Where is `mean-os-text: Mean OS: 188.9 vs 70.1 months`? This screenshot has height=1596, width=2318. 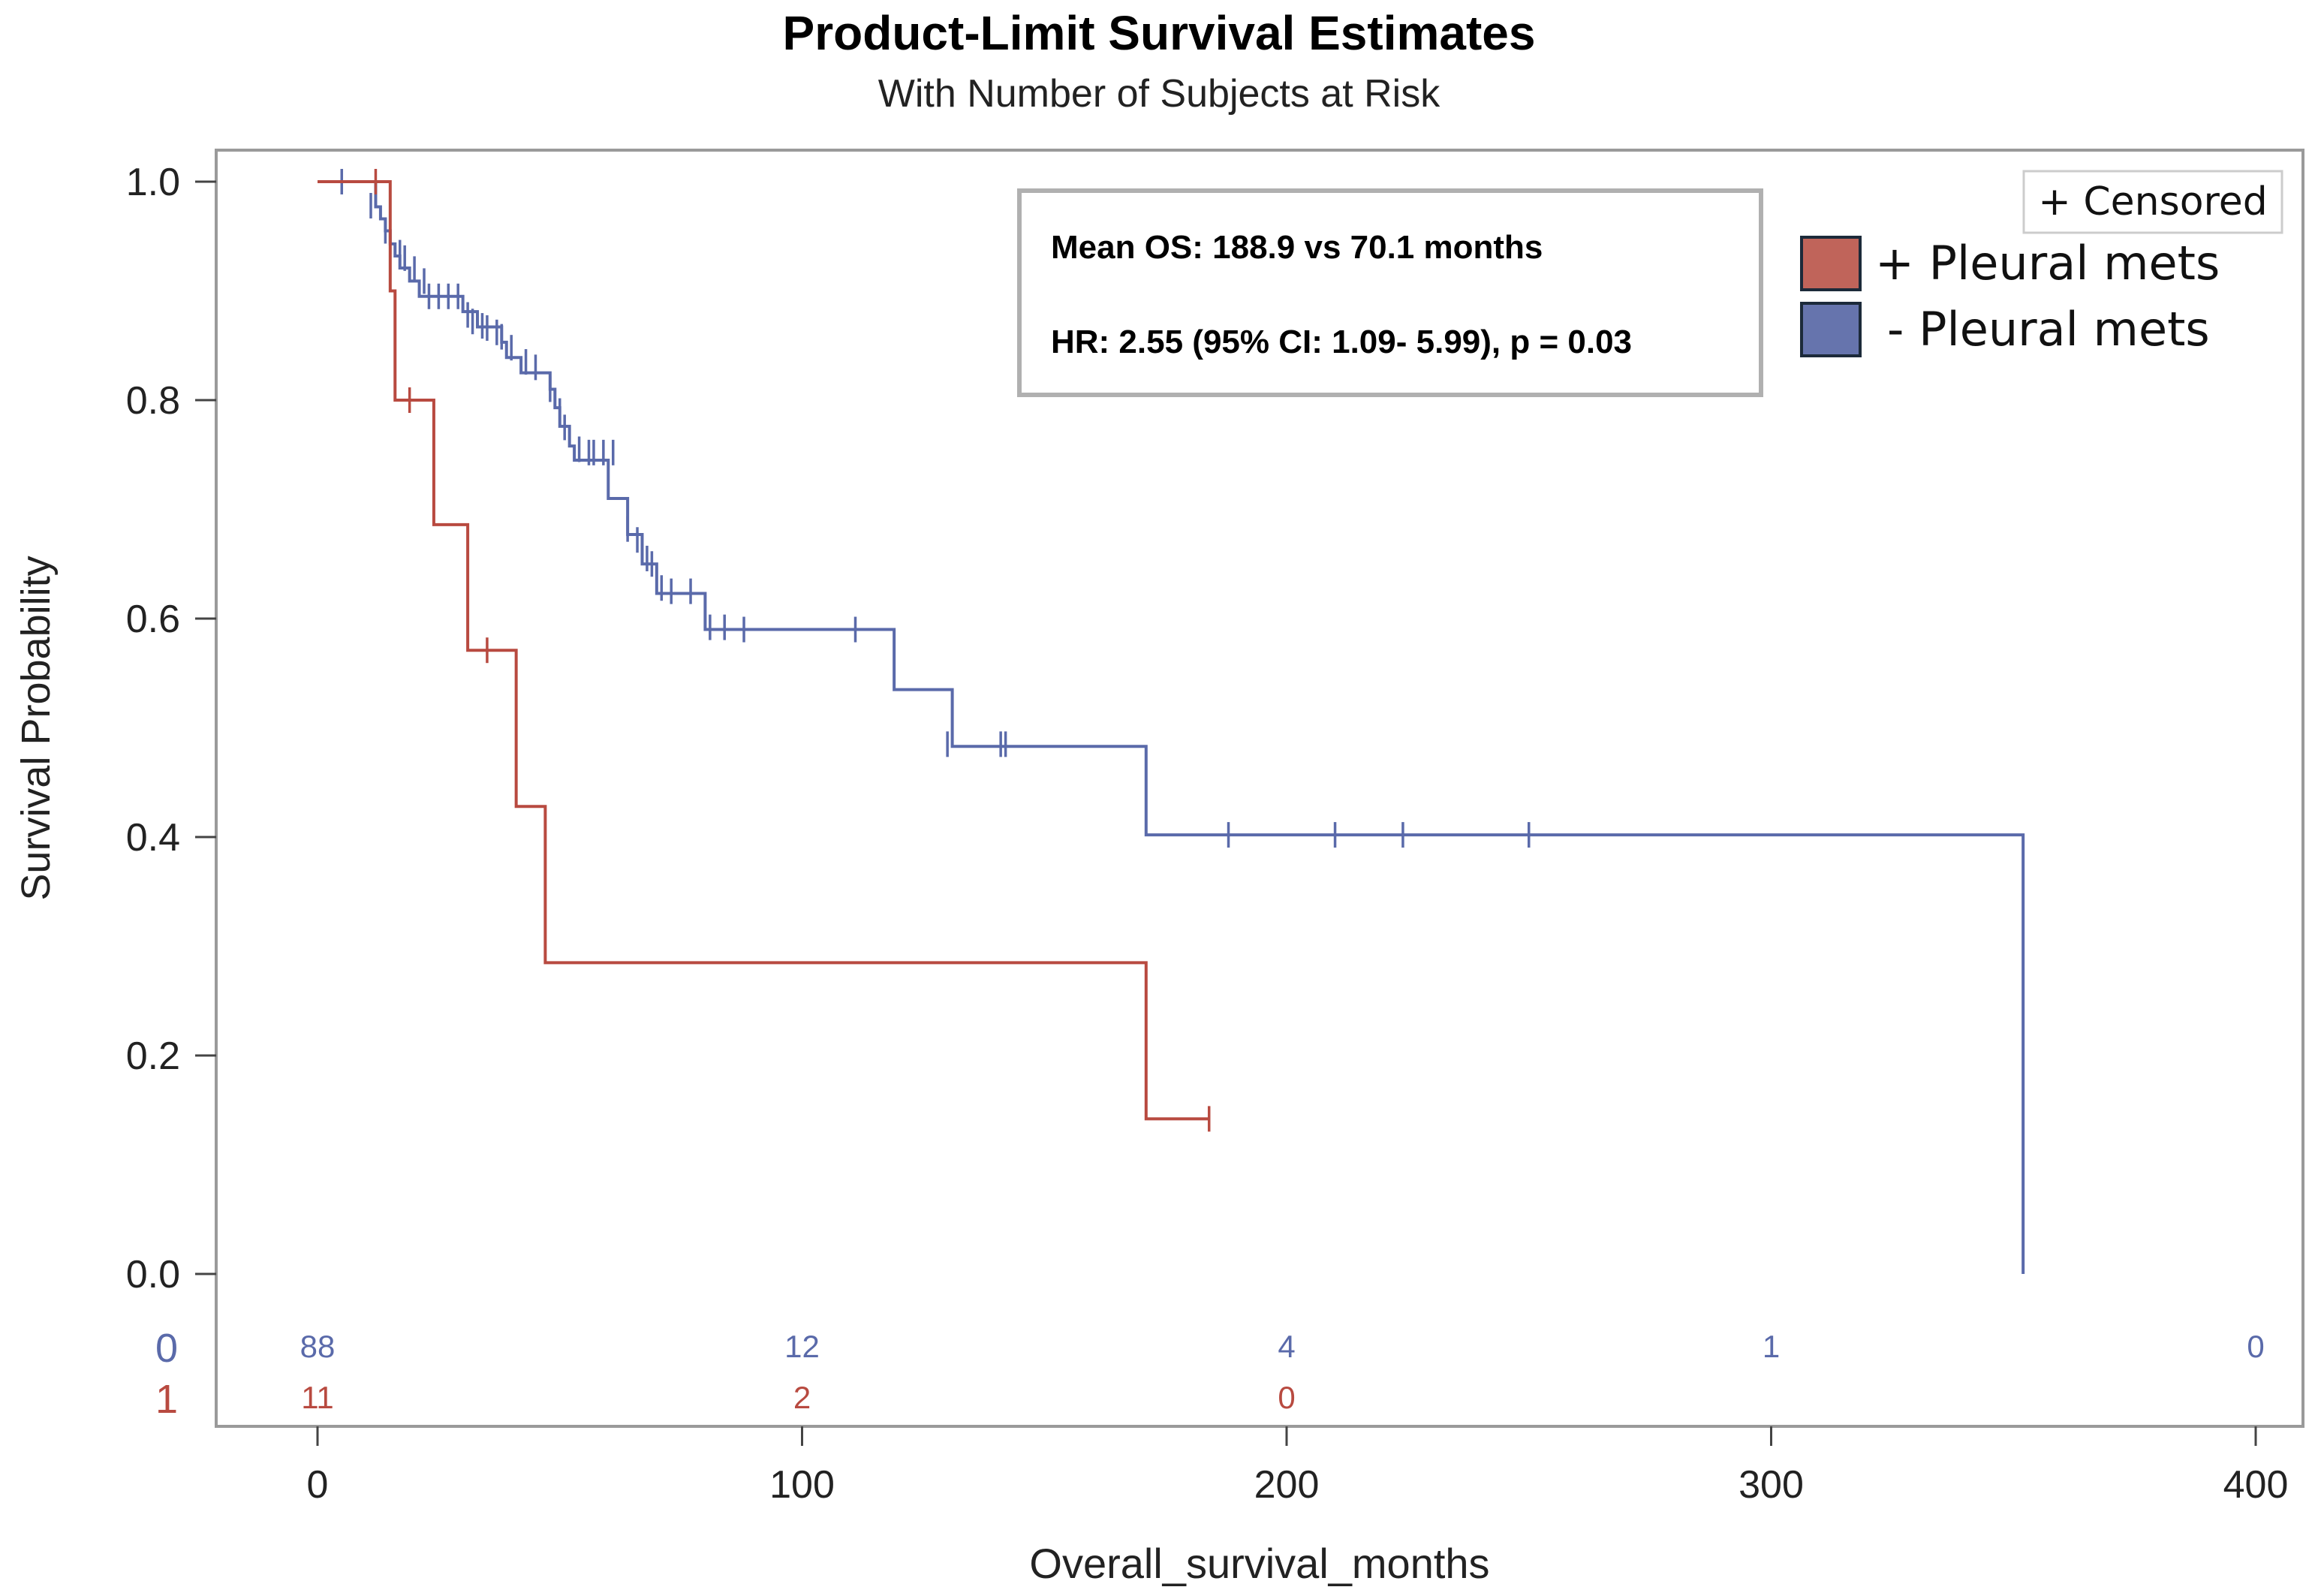
mean-os-text: Mean OS: 188.9 vs 70.1 months is located at coordinates (1297, 247).